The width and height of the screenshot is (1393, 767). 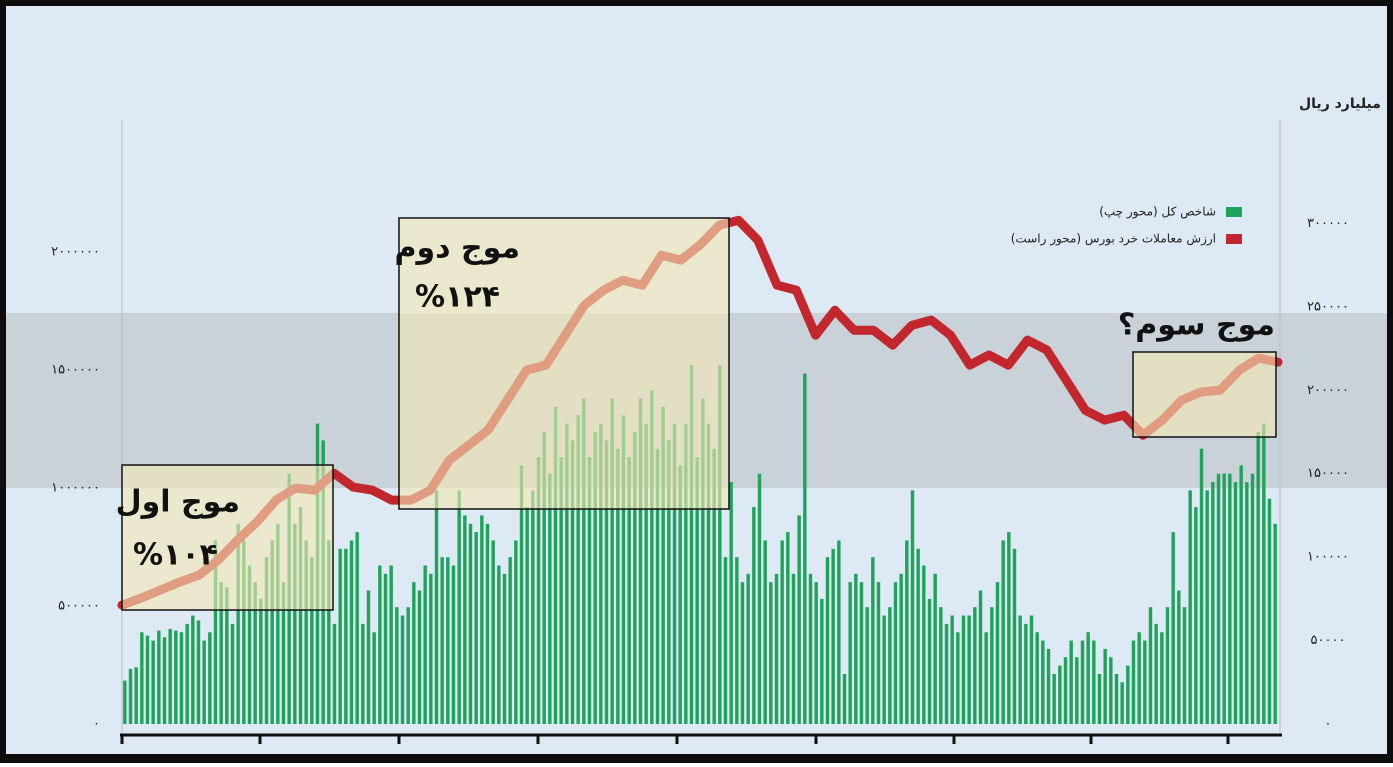 I want to click on annotation-value: %۱۰۴, so click(x=175, y=555).